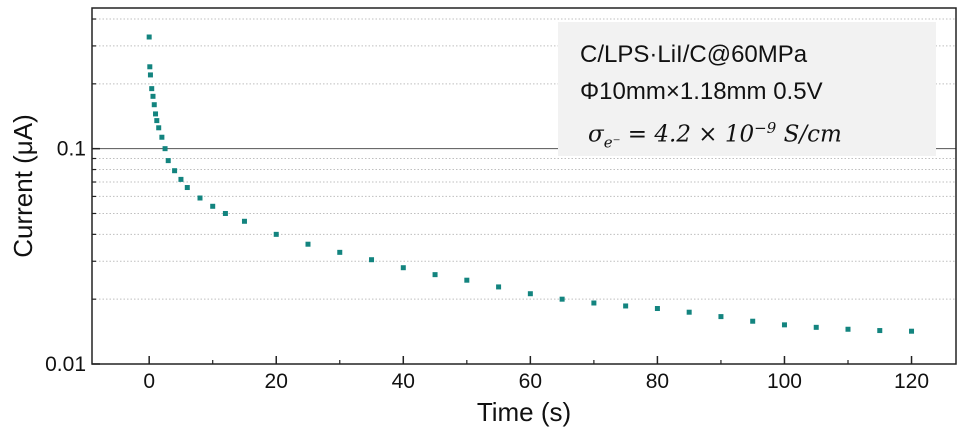 The height and width of the screenshot is (436, 968). Describe the element at coordinates (657, 381) in the screenshot. I see `x-tick-label: 80` at that location.